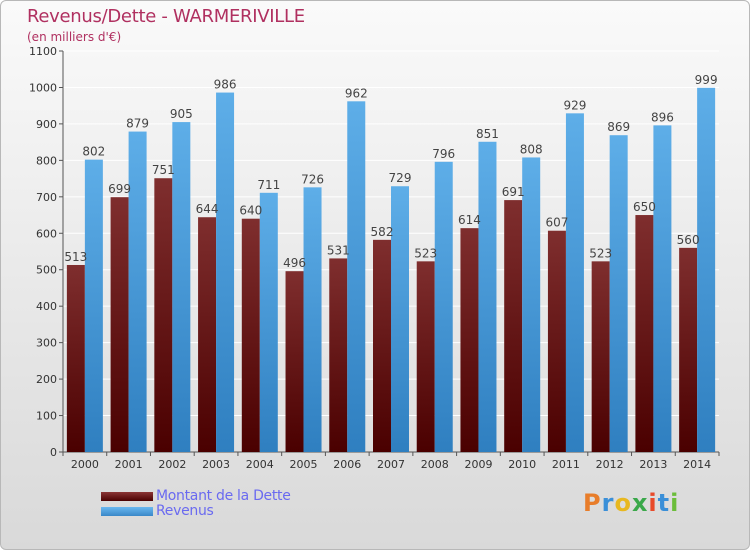 The image size is (750, 550). What do you see at coordinates (566, 464) in the screenshot?
I see `x-tick-label: 2011` at bounding box center [566, 464].